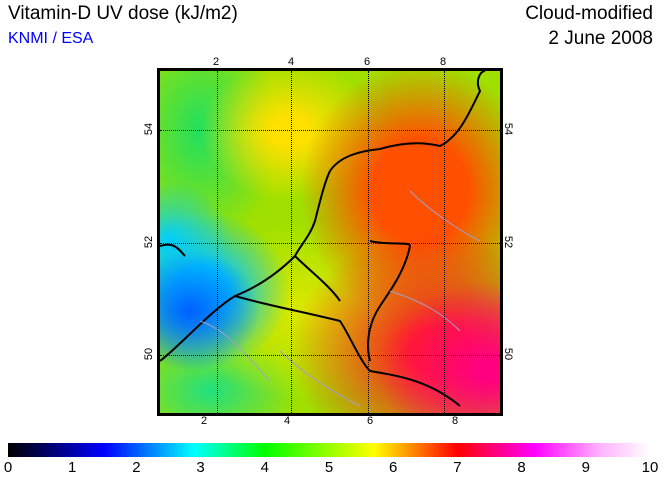  Describe the element at coordinates (149, 129) in the screenshot. I see `lat-tick-left: 54` at that location.